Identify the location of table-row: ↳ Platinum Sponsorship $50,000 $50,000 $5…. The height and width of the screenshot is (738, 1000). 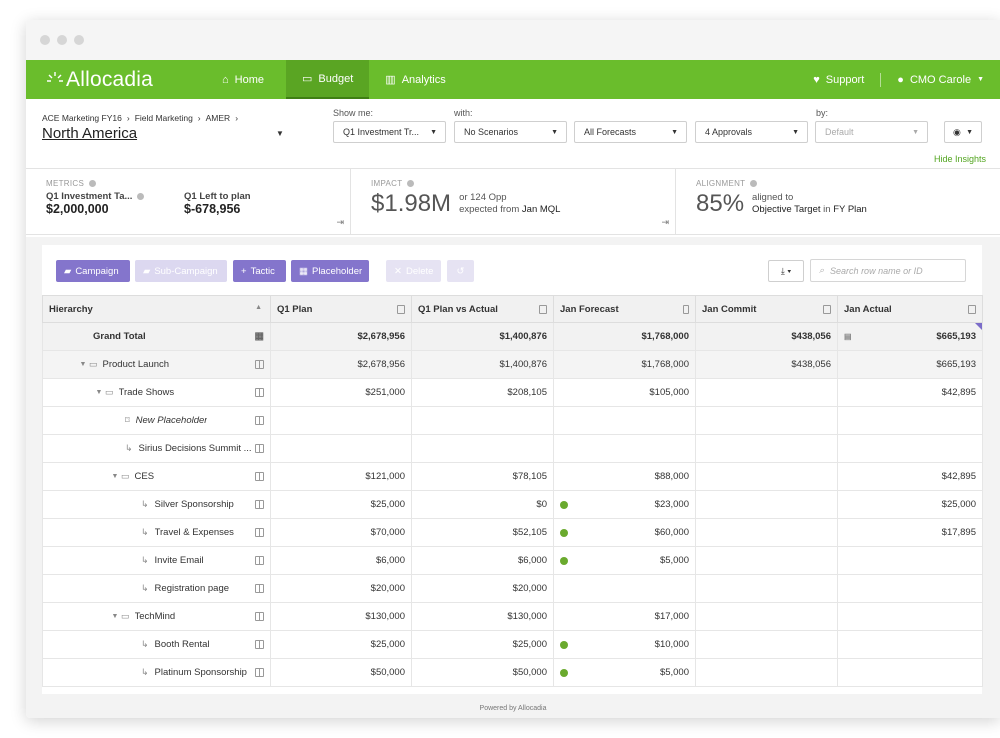
(512, 672).